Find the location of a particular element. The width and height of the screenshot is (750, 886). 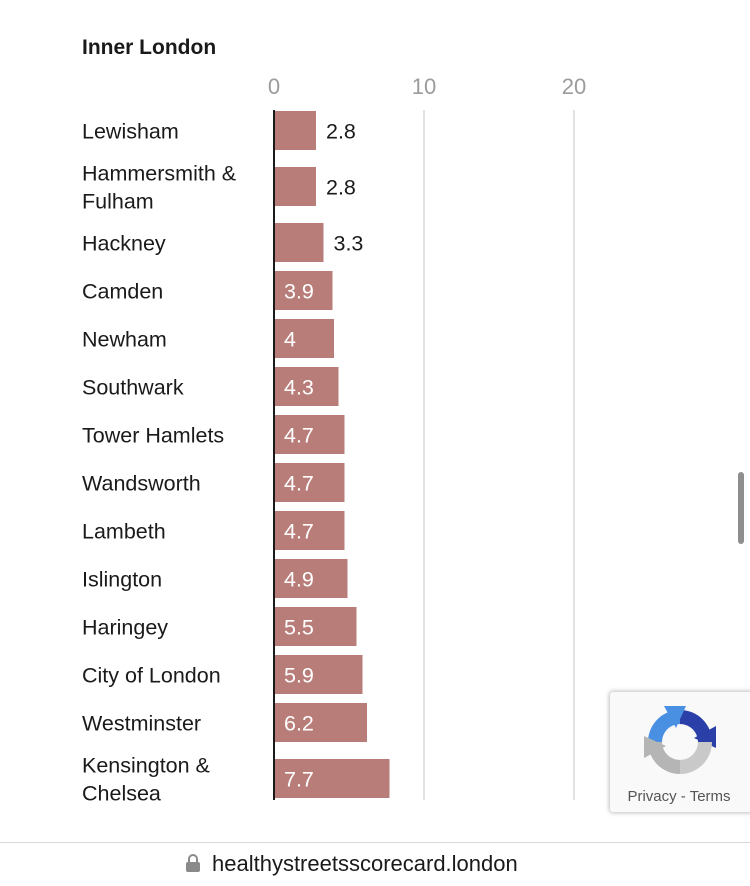

chart-title: Inner London is located at coordinates (149, 47).